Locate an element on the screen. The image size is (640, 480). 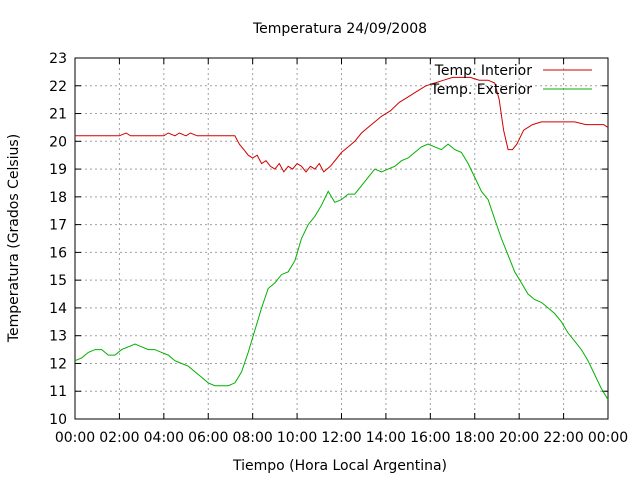
x-tick-label: 18:00 is located at coordinates (475, 438).